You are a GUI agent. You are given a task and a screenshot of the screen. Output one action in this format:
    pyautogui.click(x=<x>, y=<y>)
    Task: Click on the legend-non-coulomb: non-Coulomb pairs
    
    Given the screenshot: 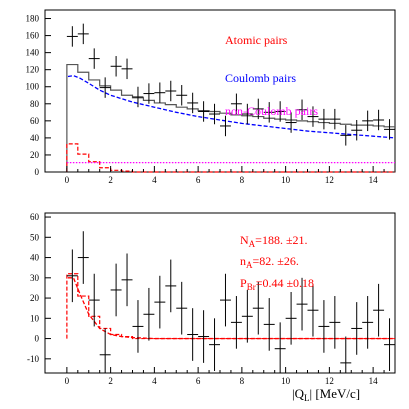 What is the action you would take?
    pyautogui.click(x=271, y=111)
    